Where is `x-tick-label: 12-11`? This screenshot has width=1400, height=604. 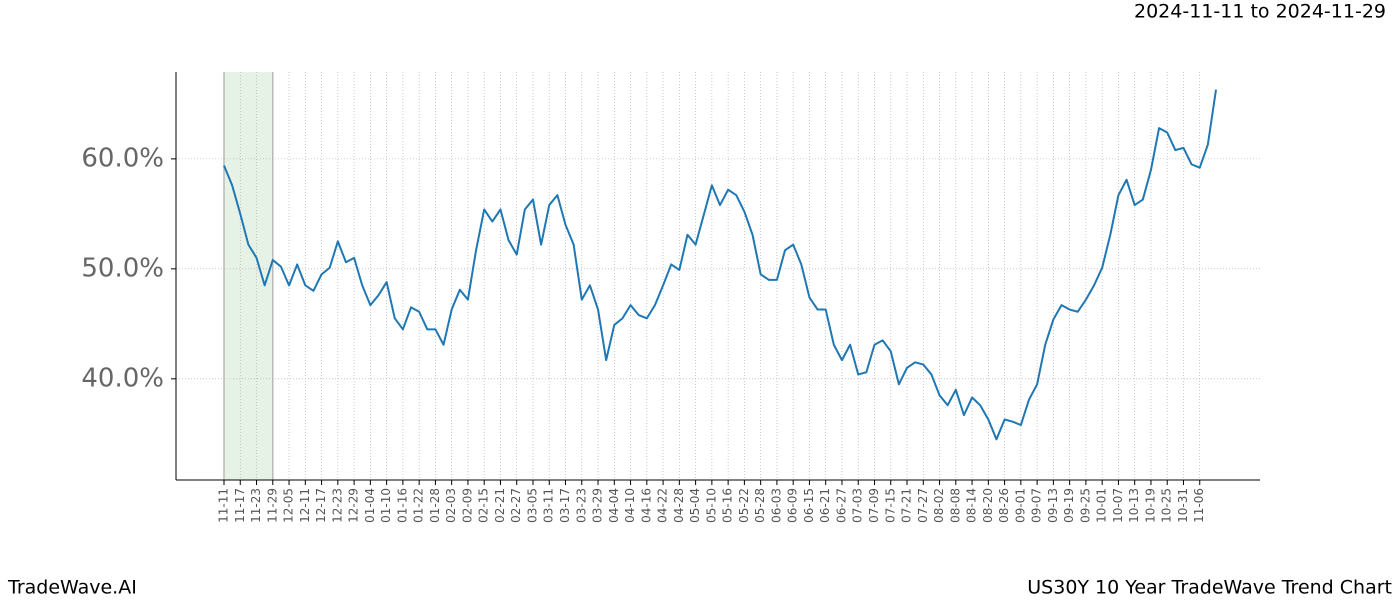 x-tick-label: 12-11 is located at coordinates (305, 505).